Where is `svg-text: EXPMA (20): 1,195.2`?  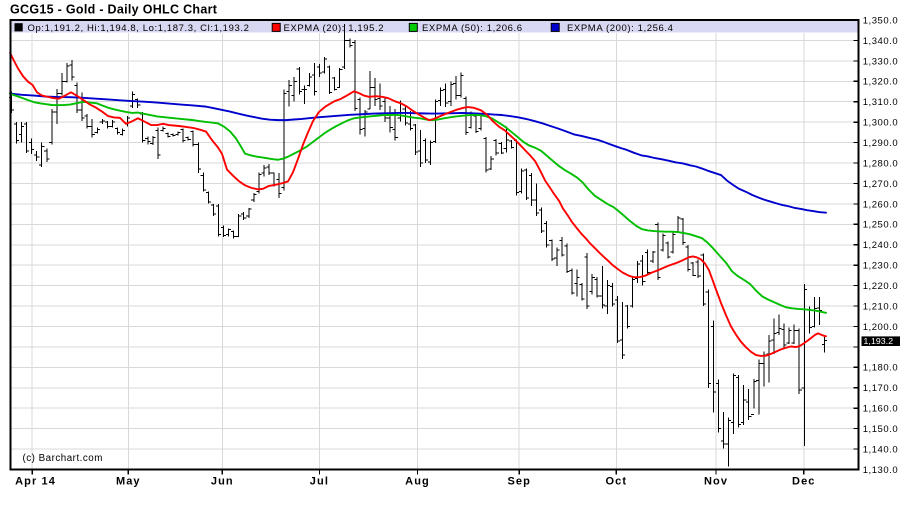 svg-text: EXPMA (20): 1,195.2 is located at coordinates (334, 28).